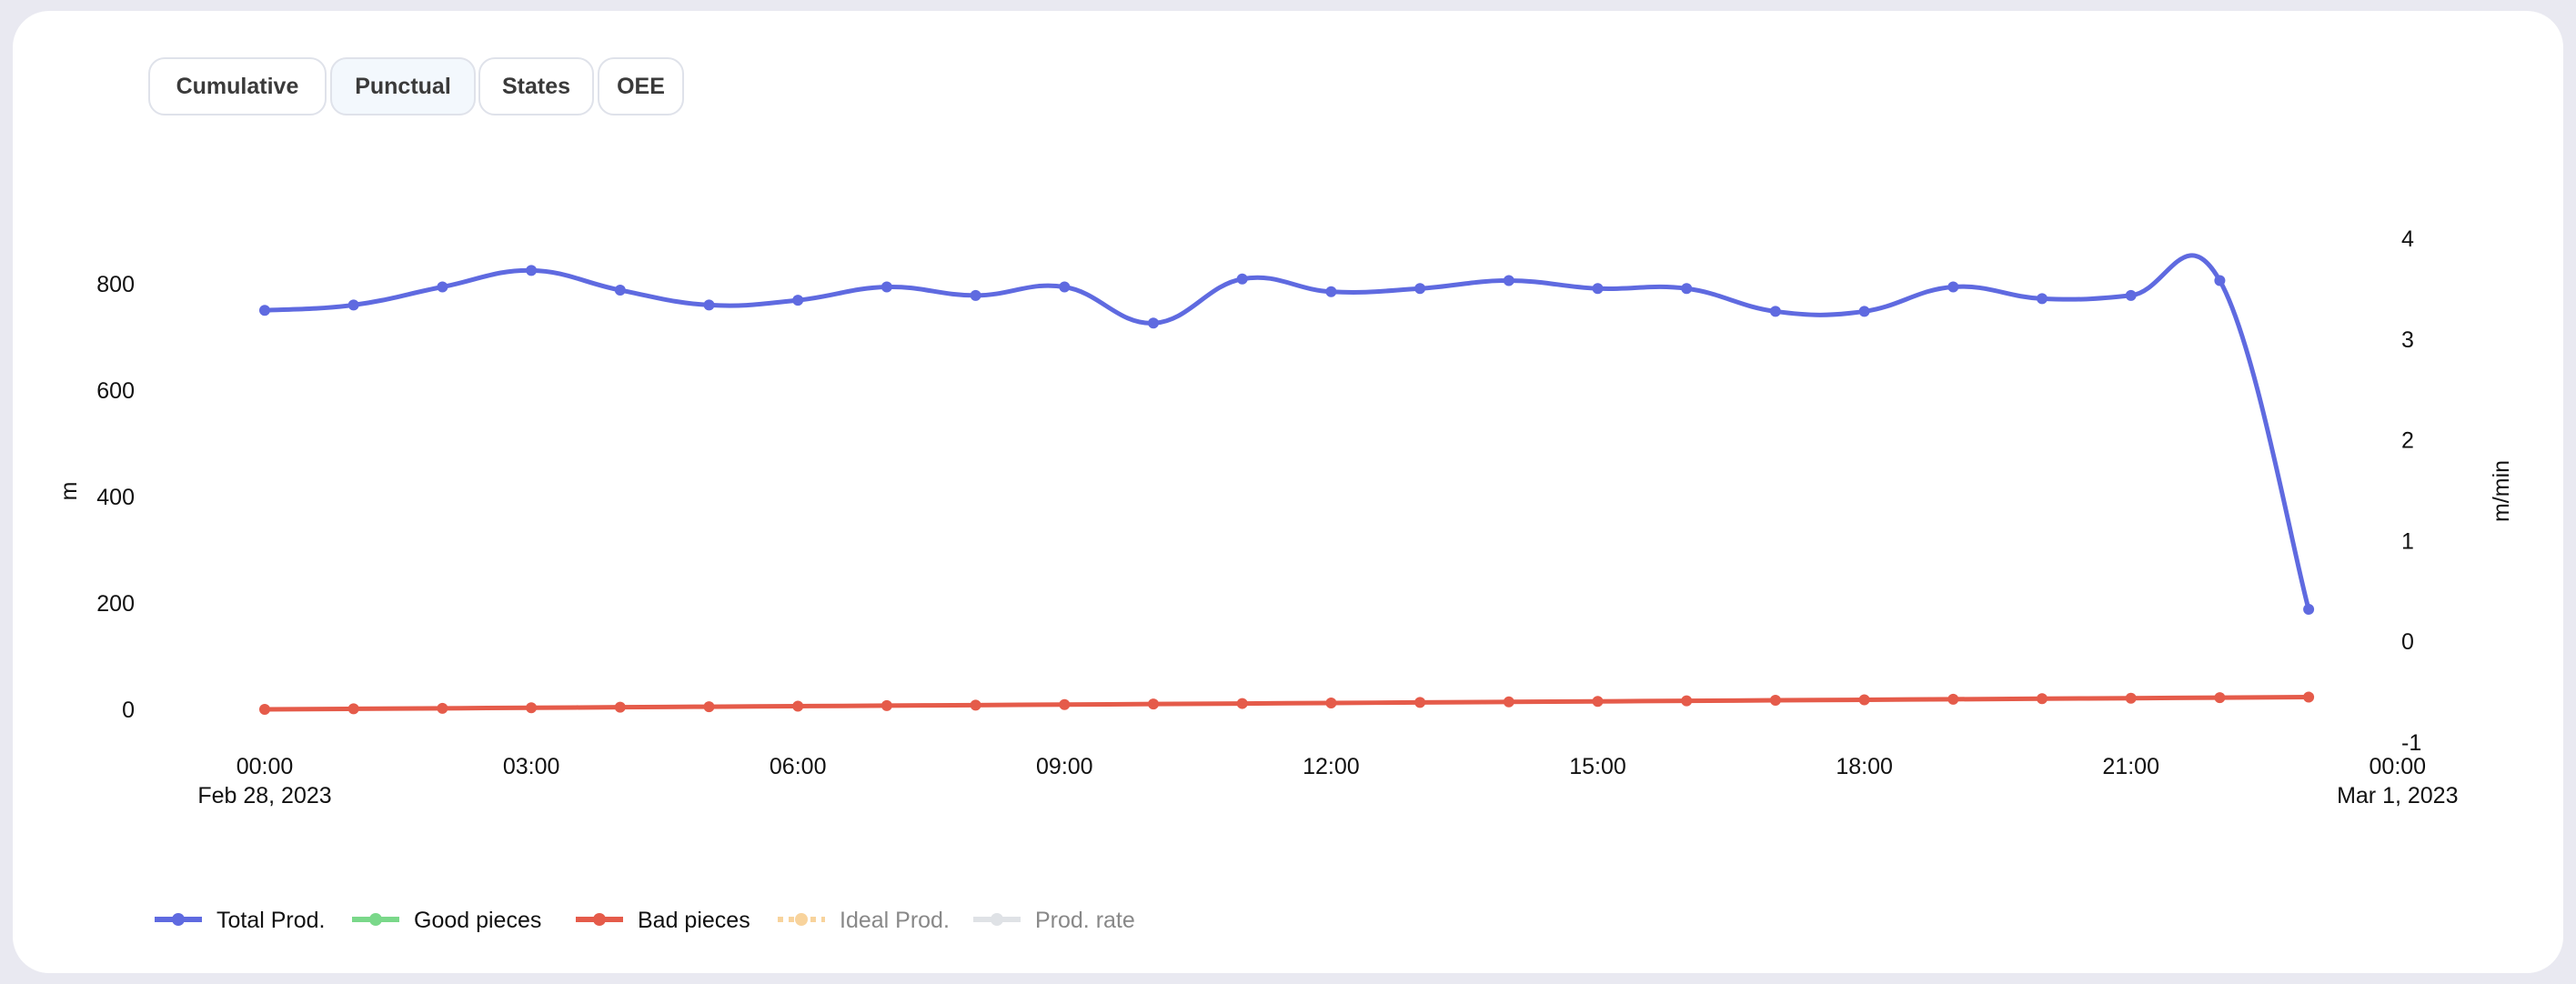 Image resolution: width=2576 pixels, height=984 pixels. What do you see at coordinates (477, 920) in the screenshot?
I see `legend-label: Good pieces` at bounding box center [477, 920].